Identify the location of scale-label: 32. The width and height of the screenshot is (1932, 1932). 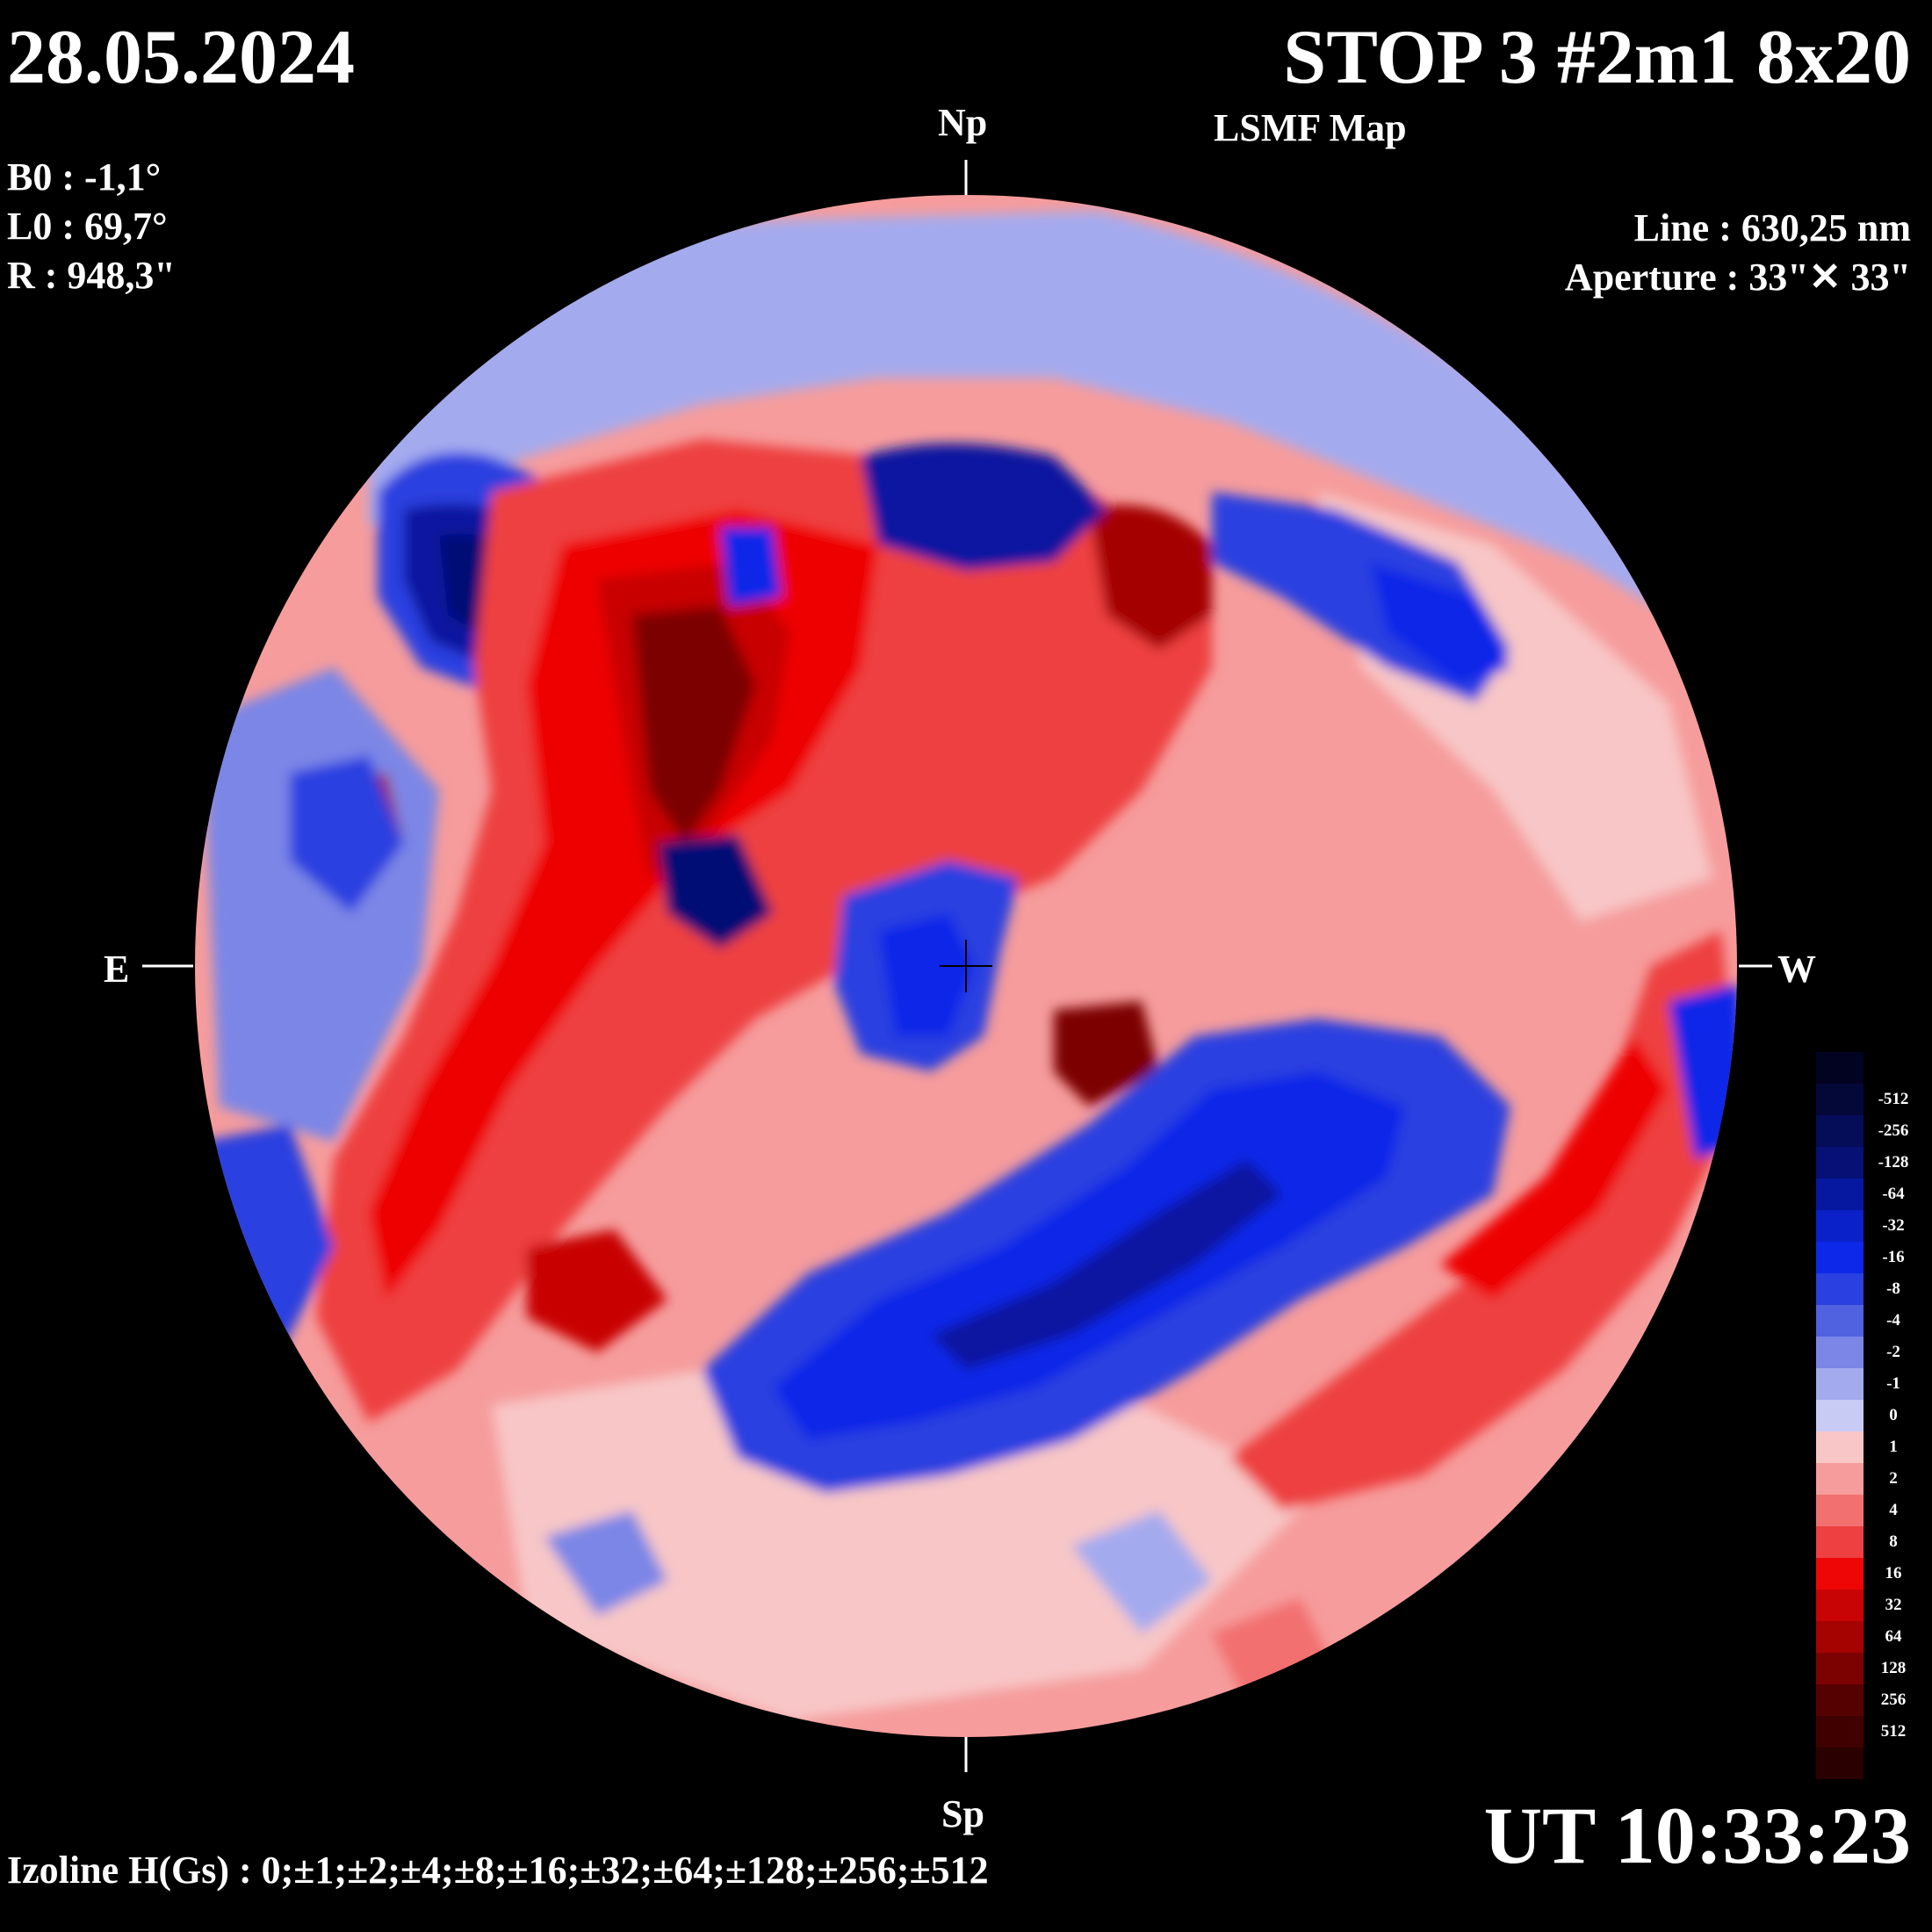
(1893, 1605).